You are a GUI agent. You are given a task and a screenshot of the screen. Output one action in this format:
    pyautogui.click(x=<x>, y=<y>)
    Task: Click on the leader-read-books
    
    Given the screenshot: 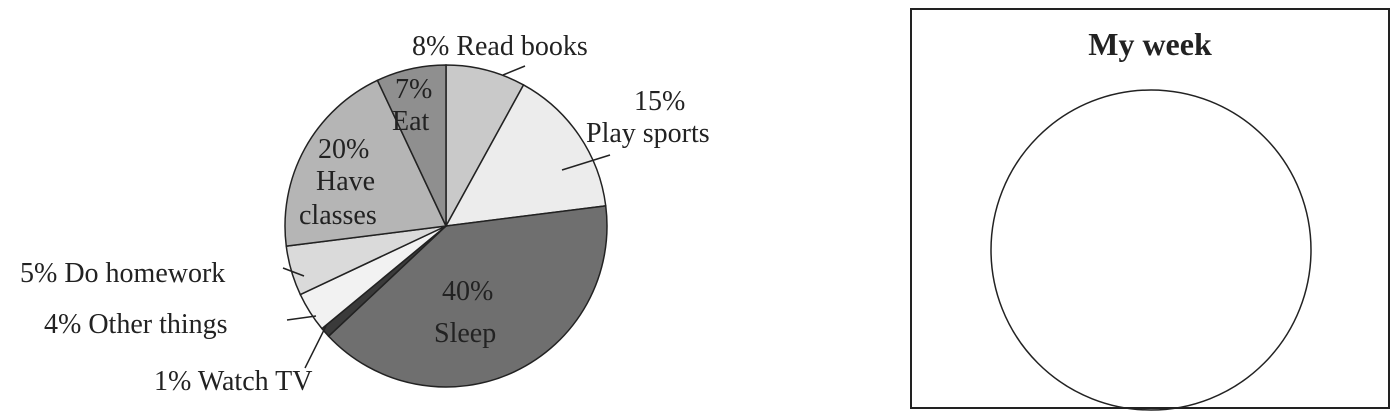 What is the action you would take?
    pyautogui.click(x=514, y=70)
    